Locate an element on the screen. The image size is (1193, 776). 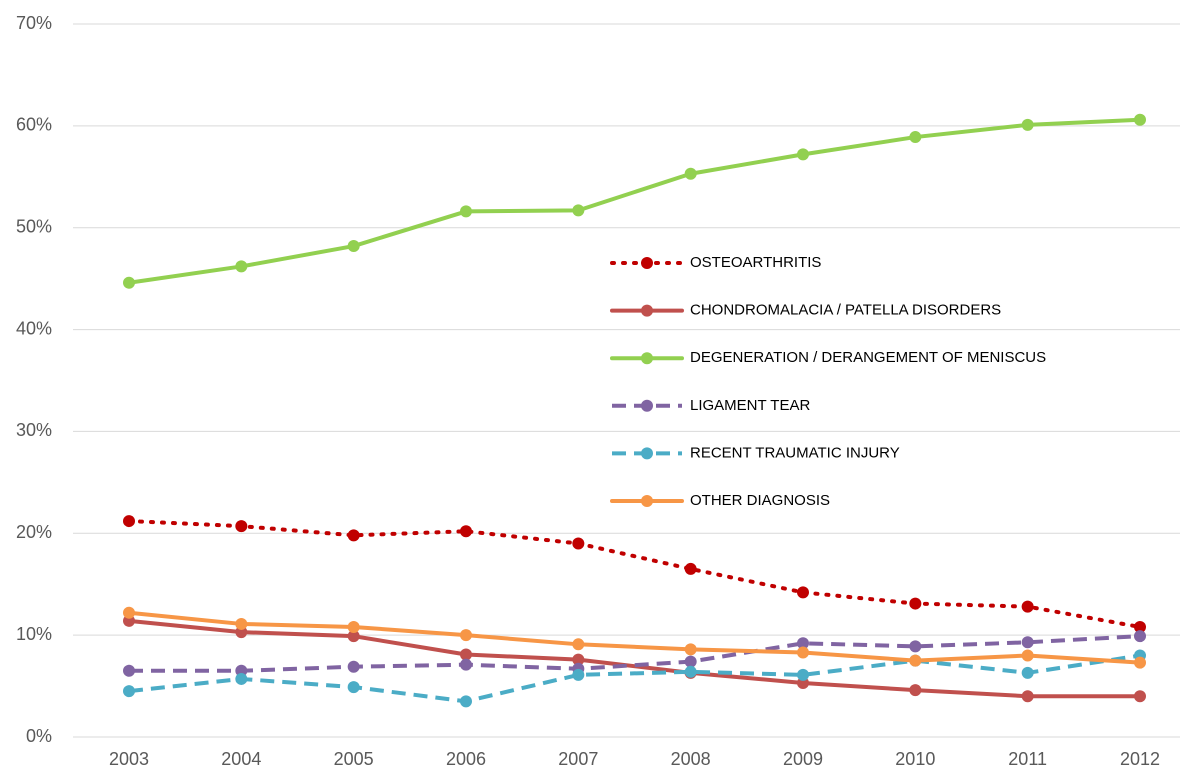
x-tick-label: 2006 is located at coordinates (466, 759).